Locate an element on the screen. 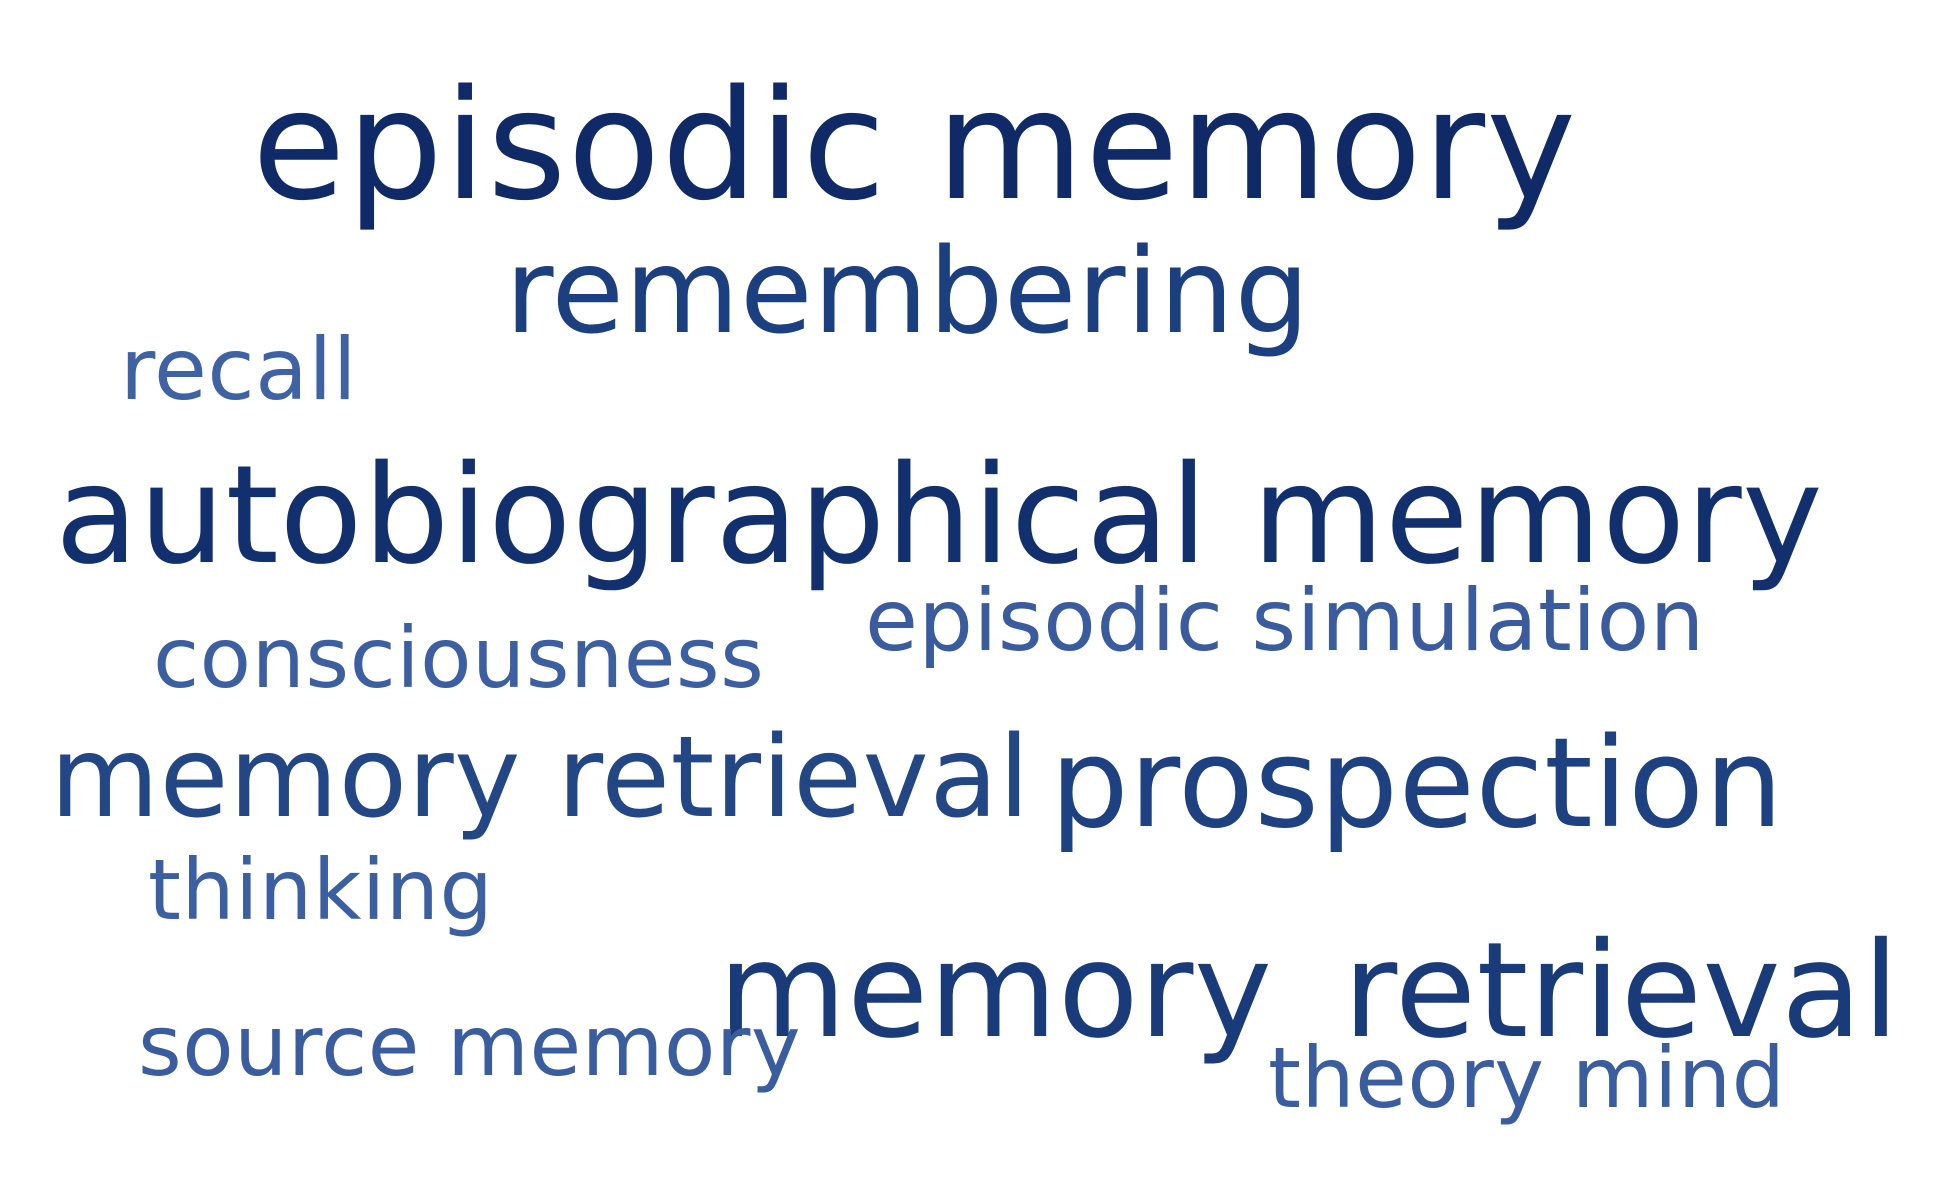 The image size is (1939, 1196). word-memory: memory is located at coordinates (995, 991).